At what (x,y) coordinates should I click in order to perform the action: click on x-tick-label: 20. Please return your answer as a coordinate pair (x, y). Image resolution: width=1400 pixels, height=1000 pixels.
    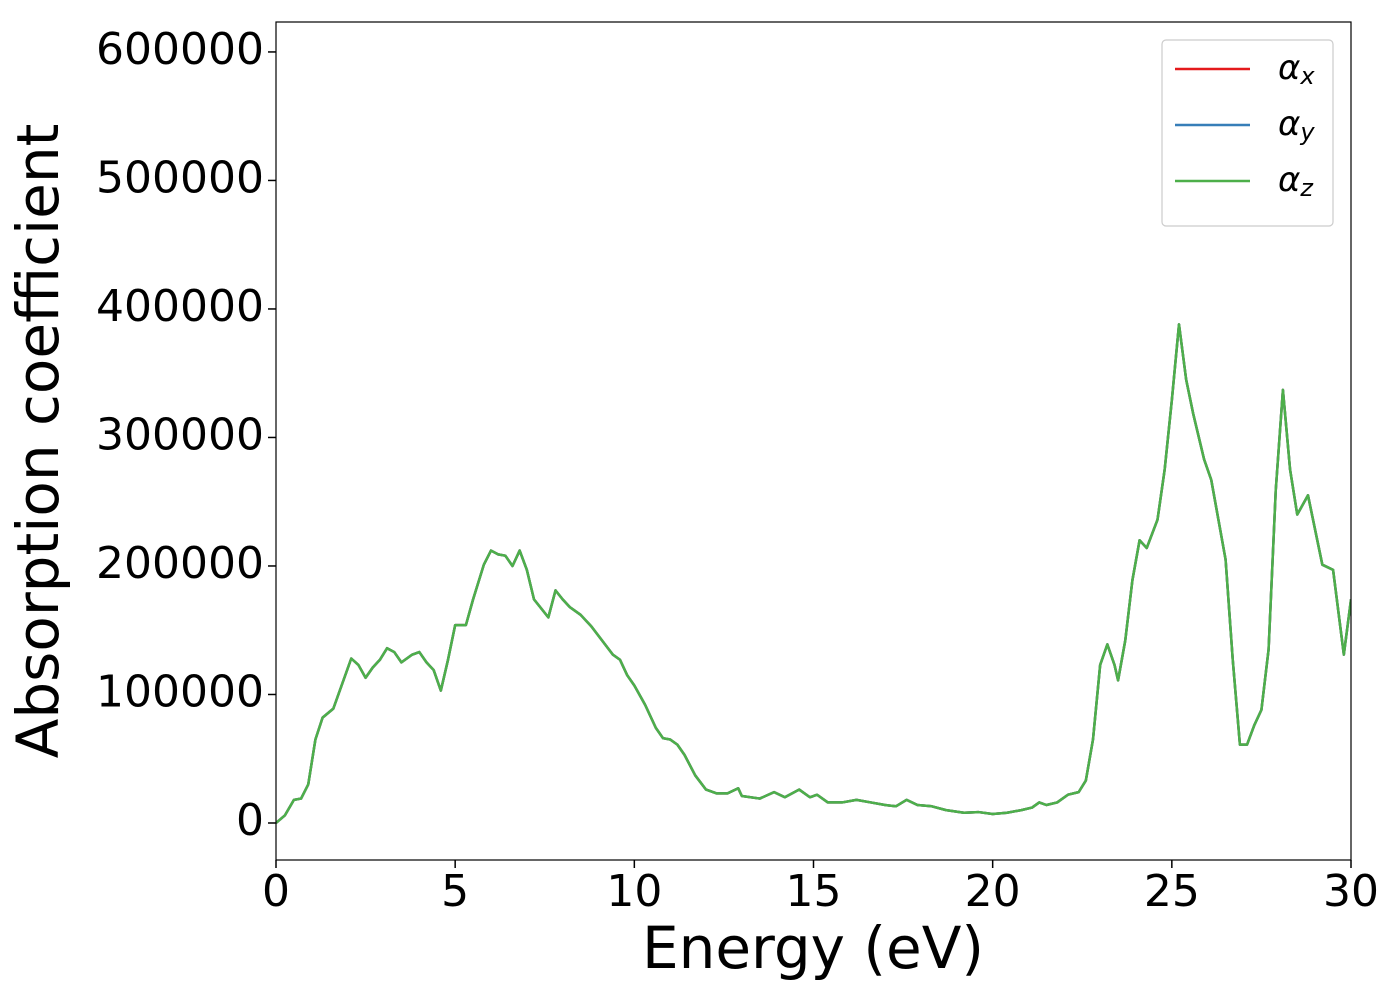
    Looking at the image, I should click on (993, 891).